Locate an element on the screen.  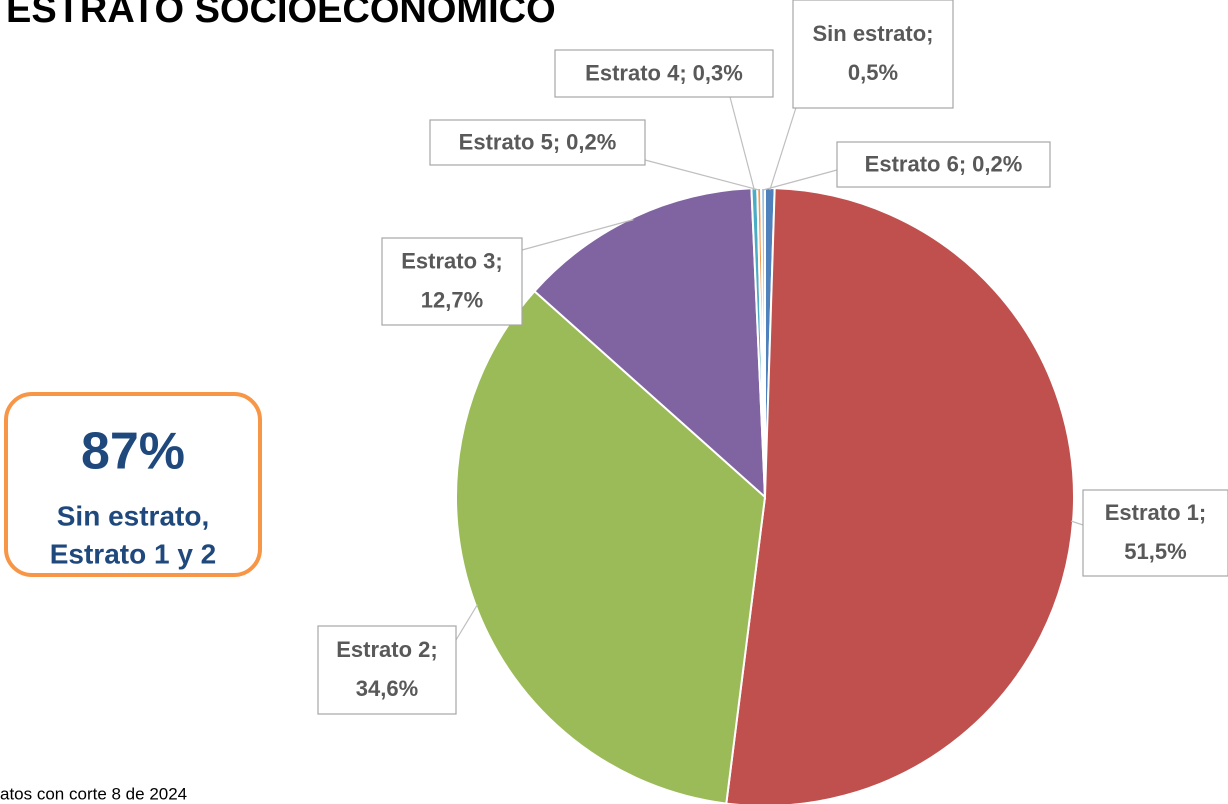
data-label-name: Estrato 4; is located at coordinates (635, 72).